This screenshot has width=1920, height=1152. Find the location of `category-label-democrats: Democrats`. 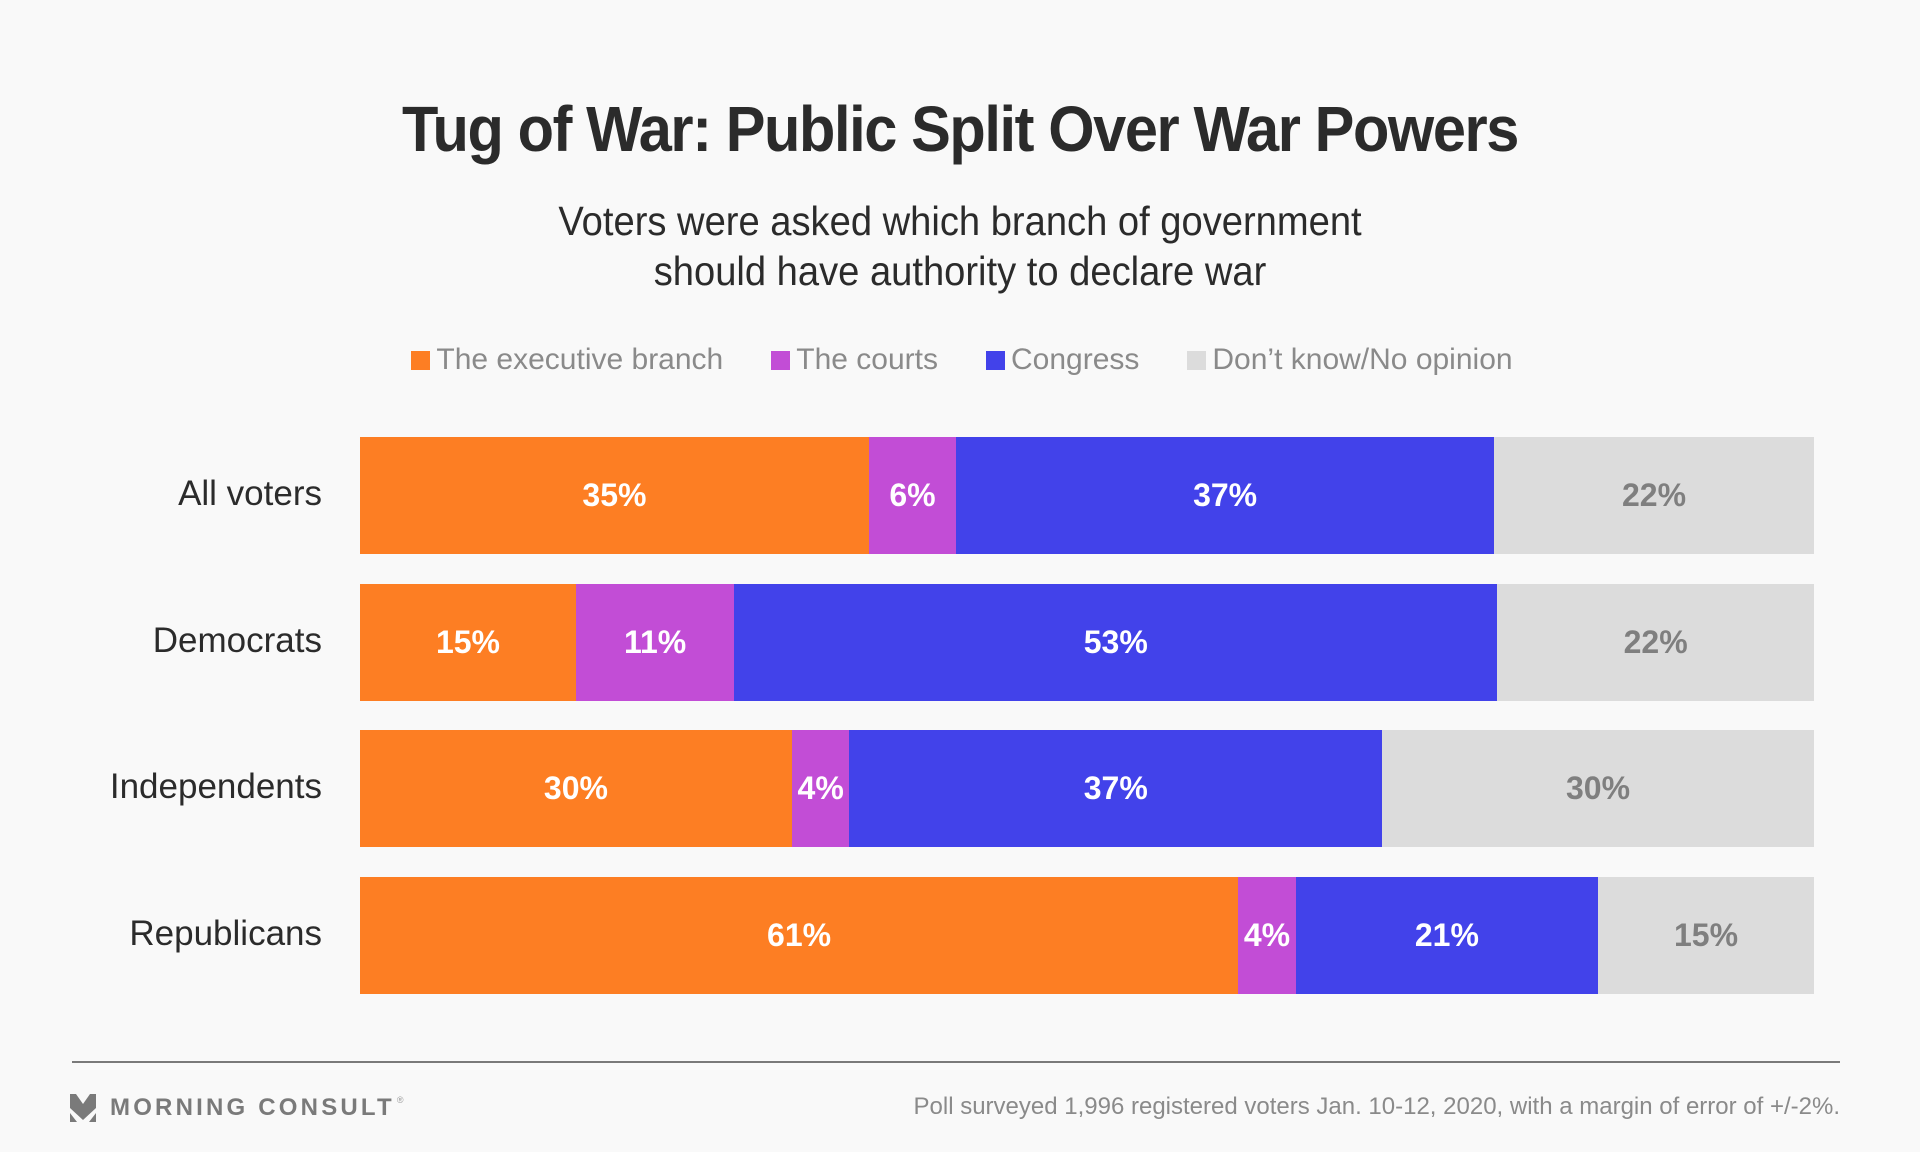

category-label-democrats: Democrats is located at coordinates (237, 640).